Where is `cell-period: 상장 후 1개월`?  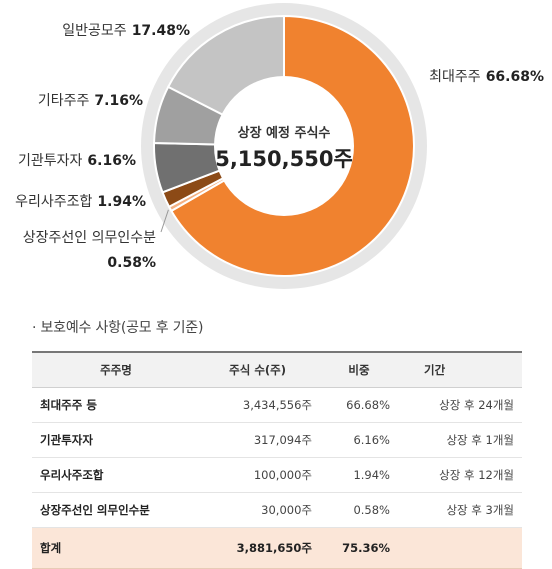 cell-period: 상장 후 1개월 is located at coordinates (460, 440).